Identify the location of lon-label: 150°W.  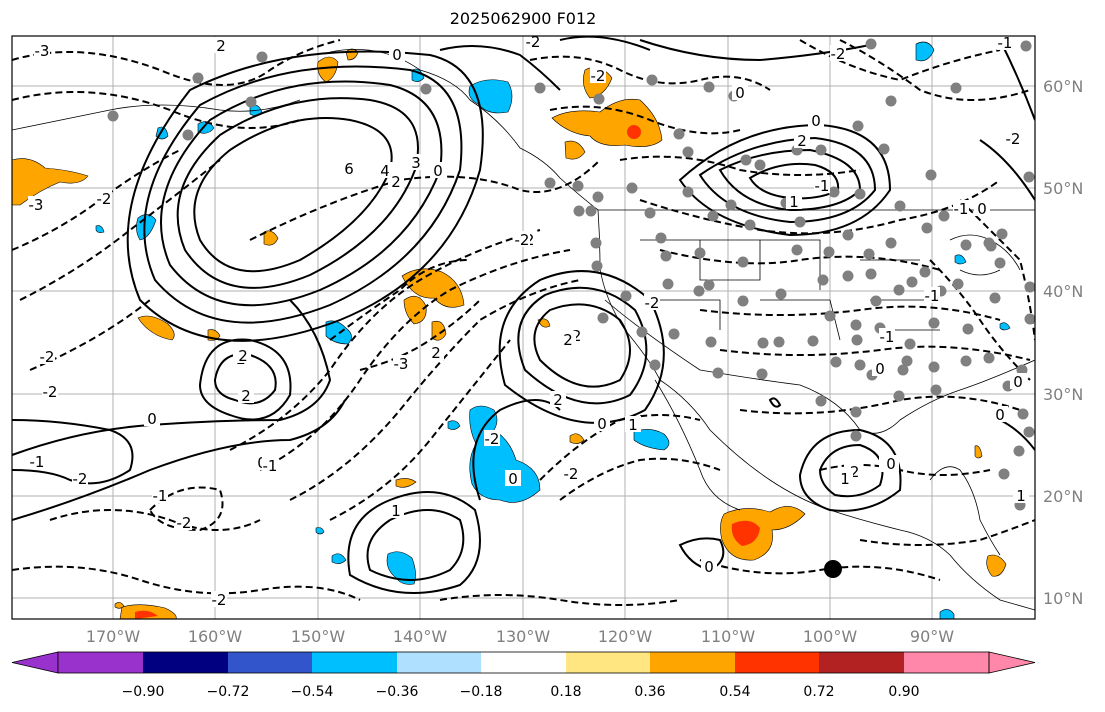
(318, 636).